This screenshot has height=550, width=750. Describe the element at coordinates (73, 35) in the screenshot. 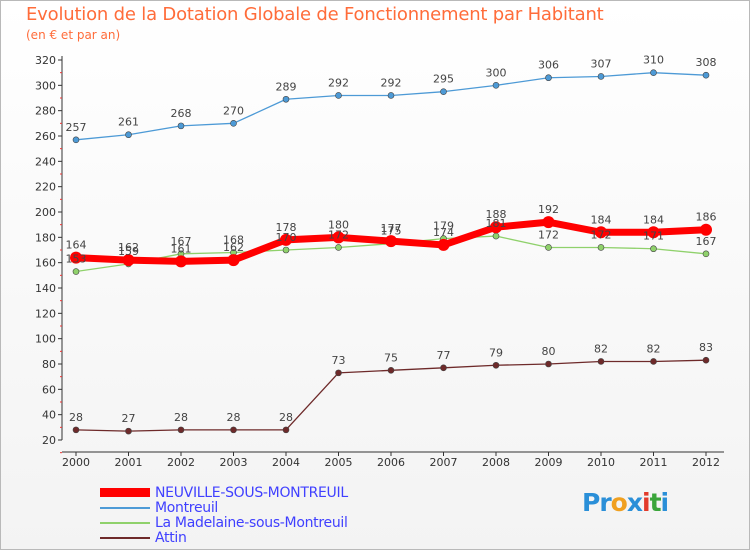

I see `chart-subtitle: (en € et par an)` at that location.